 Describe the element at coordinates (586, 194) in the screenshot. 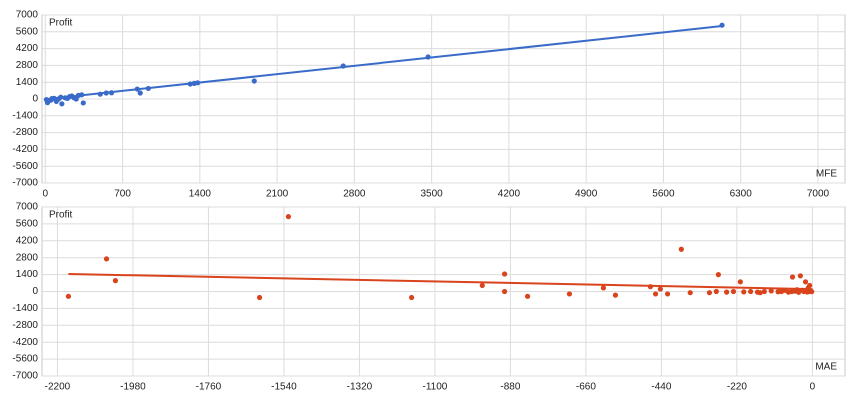

I see `x-tick-label: 4900` at that location.